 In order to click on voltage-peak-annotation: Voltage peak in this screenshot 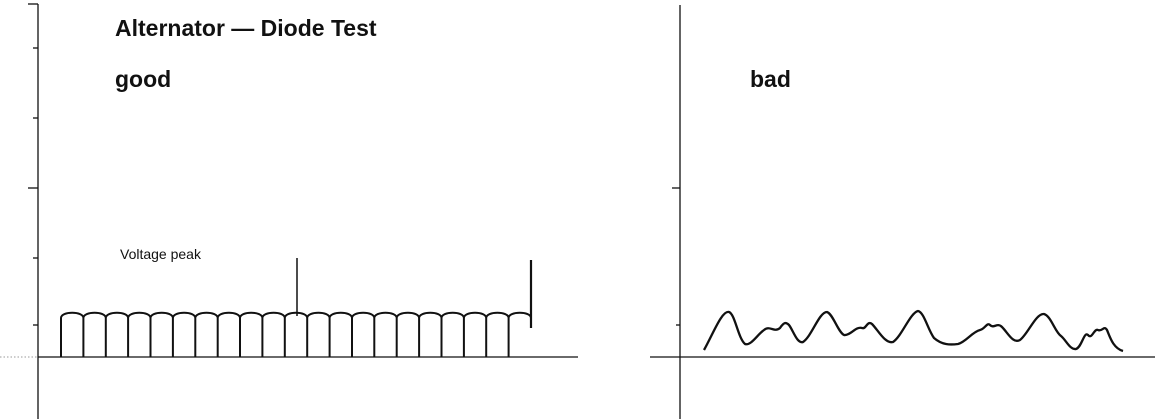, I will do `click(160, 254)`.